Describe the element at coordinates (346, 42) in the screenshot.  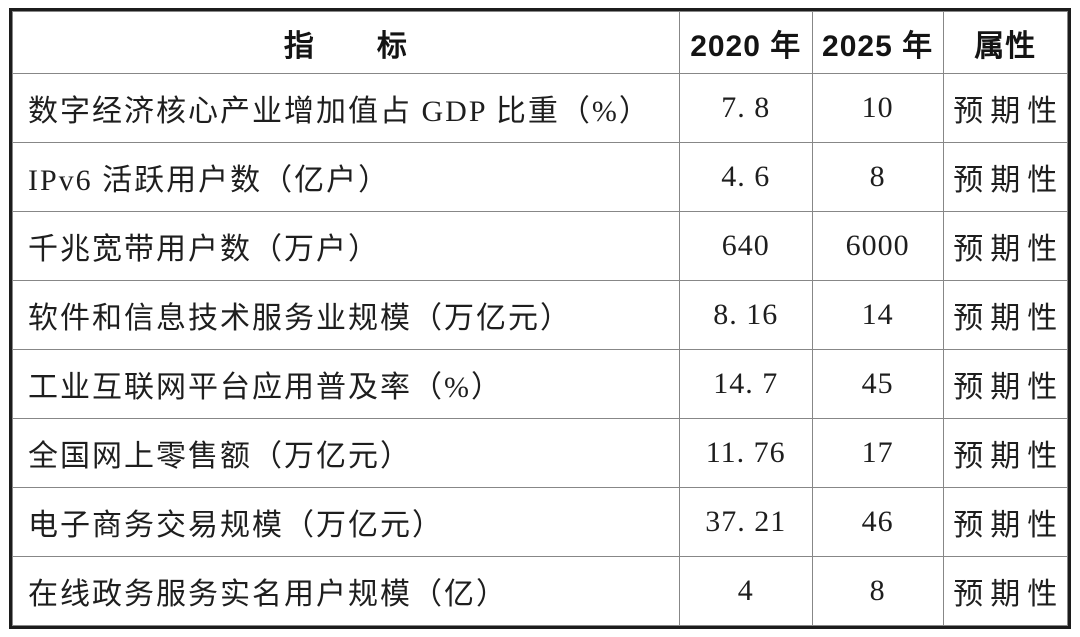
I see `header-indicator: 指 标` at that location.